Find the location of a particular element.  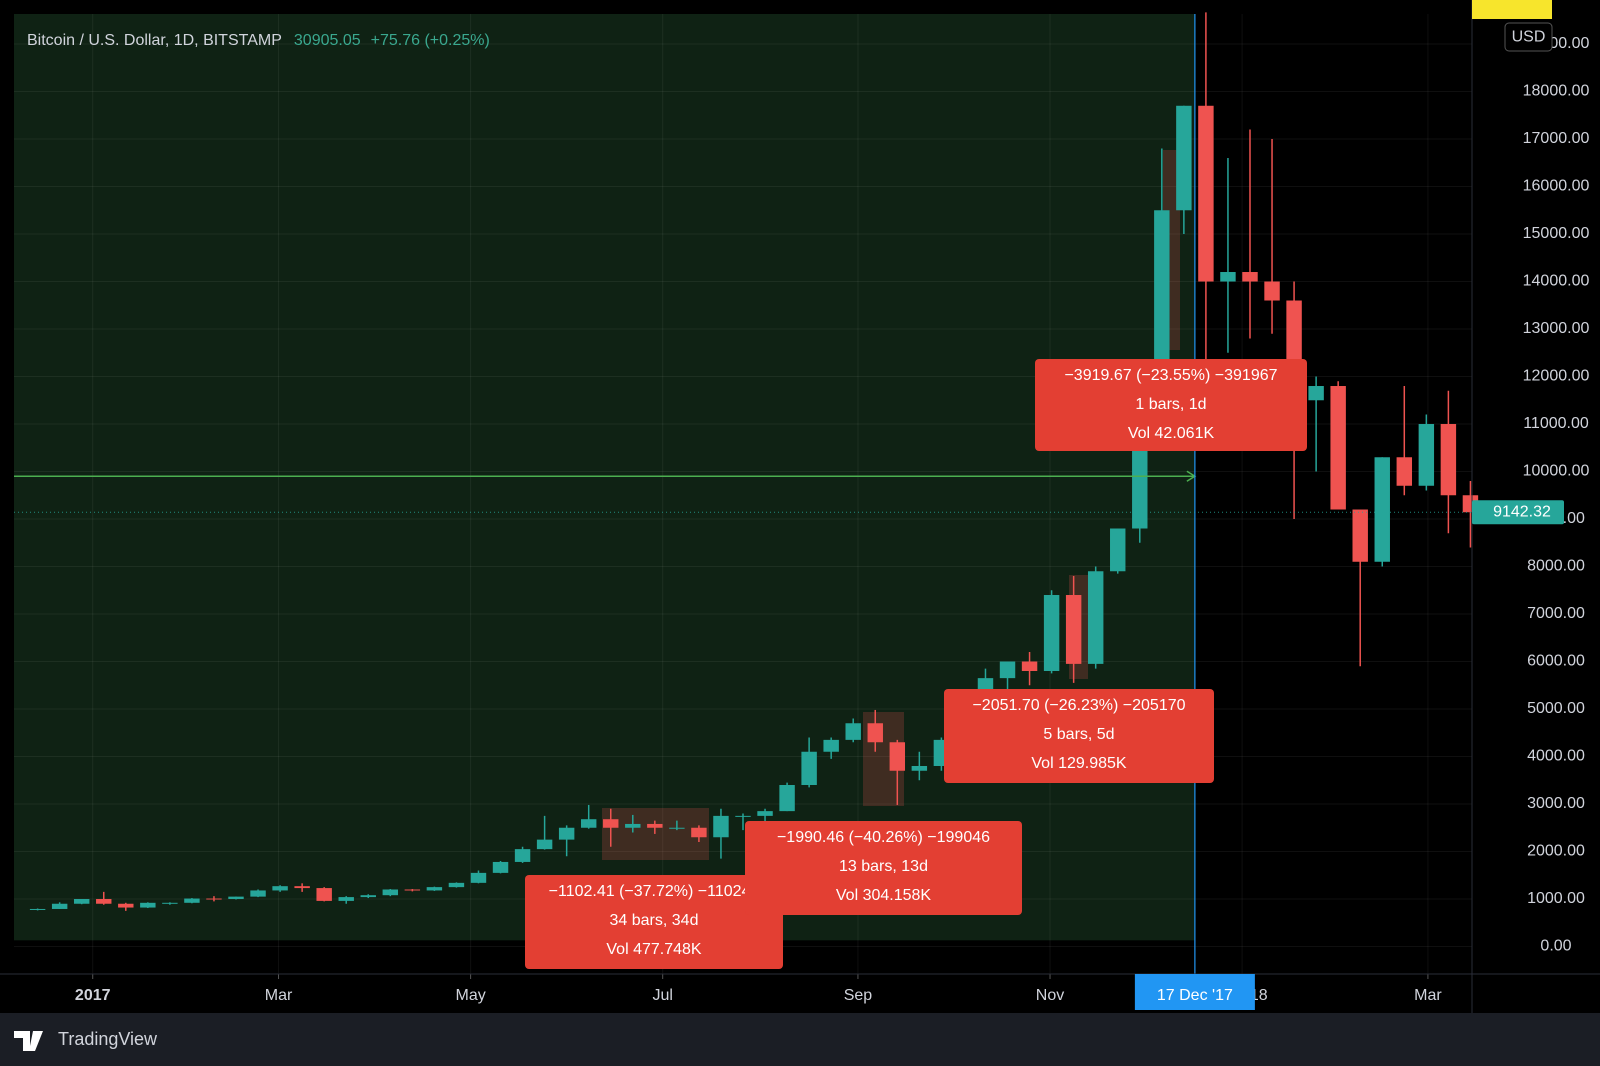

x-tick-label: May is located at coordinates (470, 995).